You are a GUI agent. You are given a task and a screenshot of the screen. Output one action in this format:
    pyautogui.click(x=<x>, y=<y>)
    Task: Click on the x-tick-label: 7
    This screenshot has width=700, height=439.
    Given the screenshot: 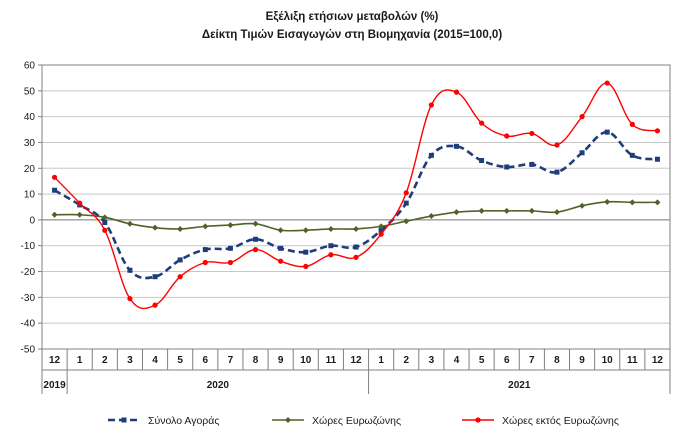 What is the action you would take?
    pyautogui.click(x=231, y=360)
    